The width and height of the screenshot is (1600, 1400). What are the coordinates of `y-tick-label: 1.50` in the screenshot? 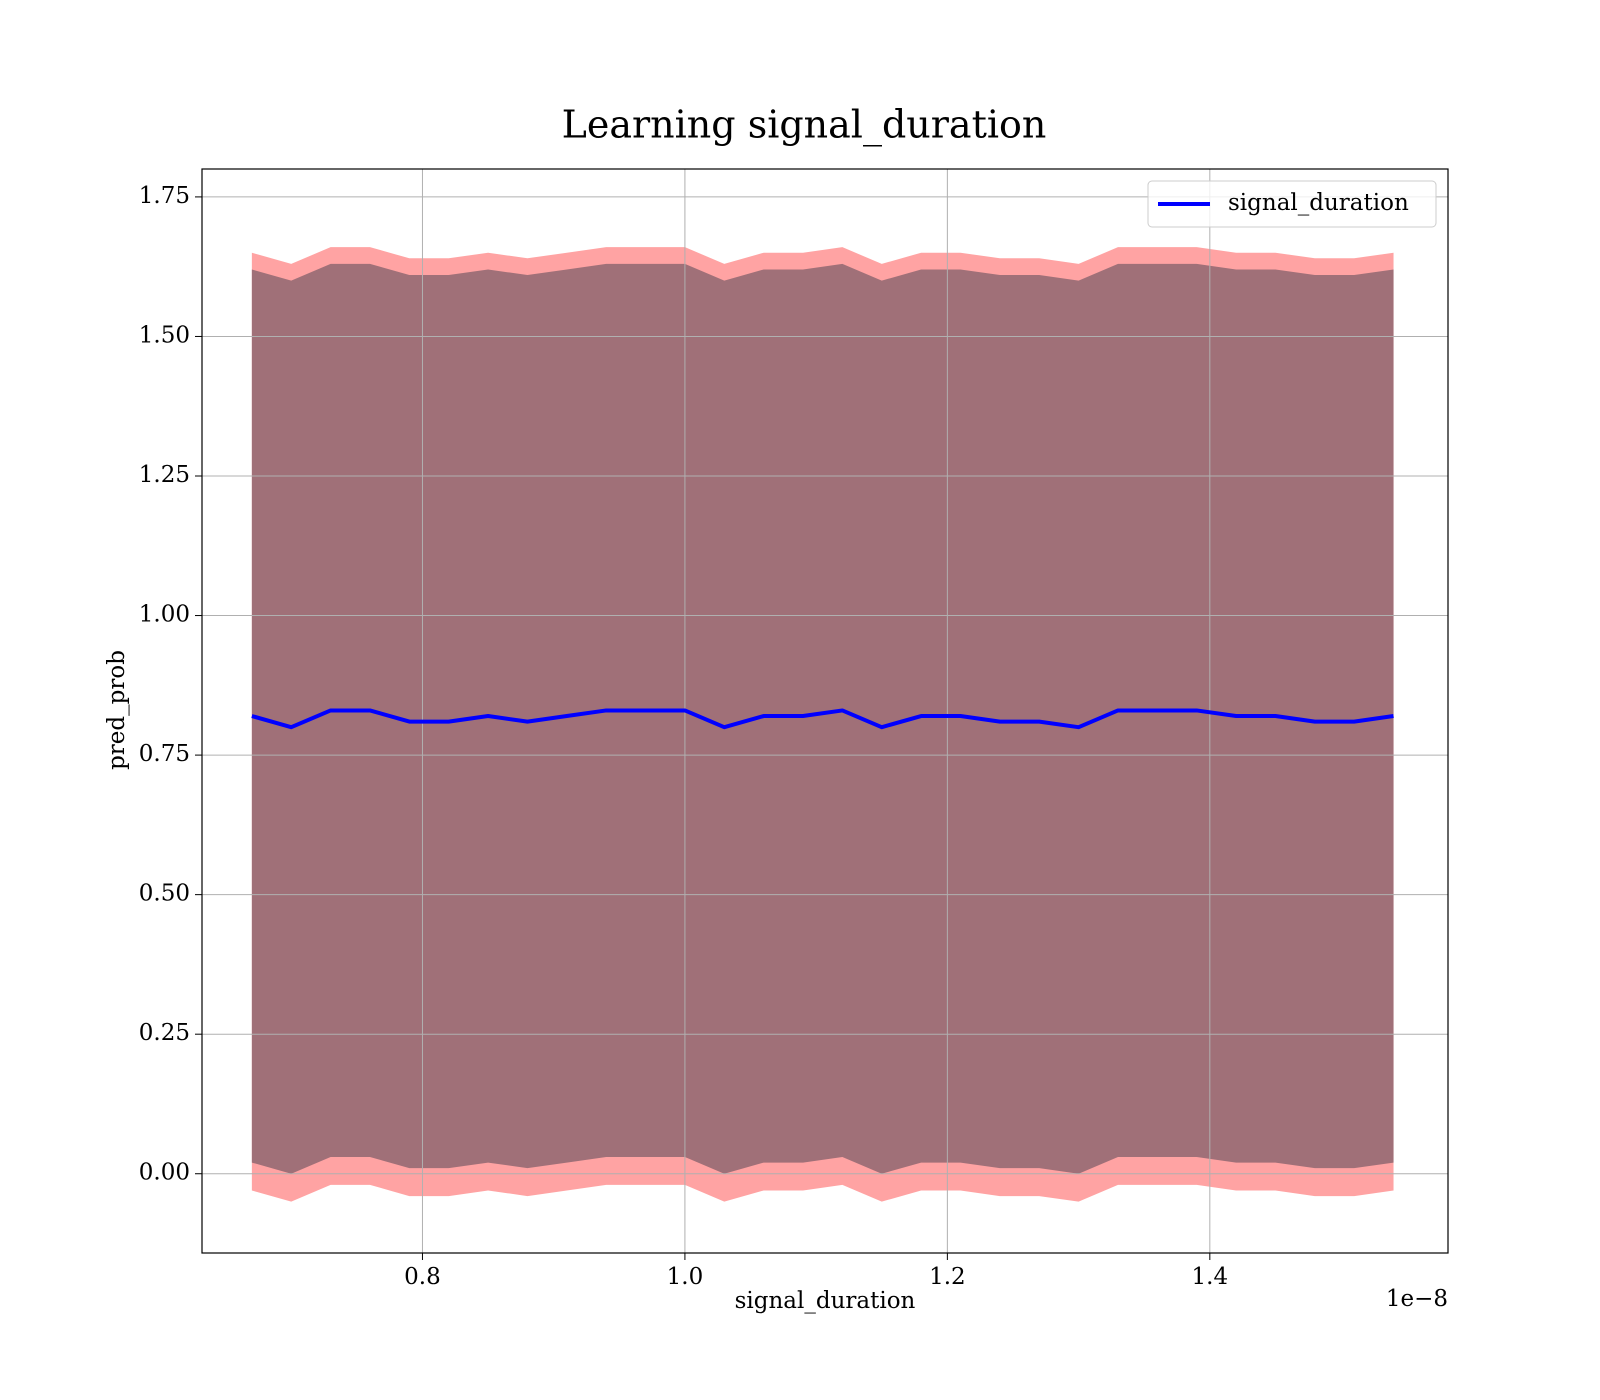 It's located at (164, 335).